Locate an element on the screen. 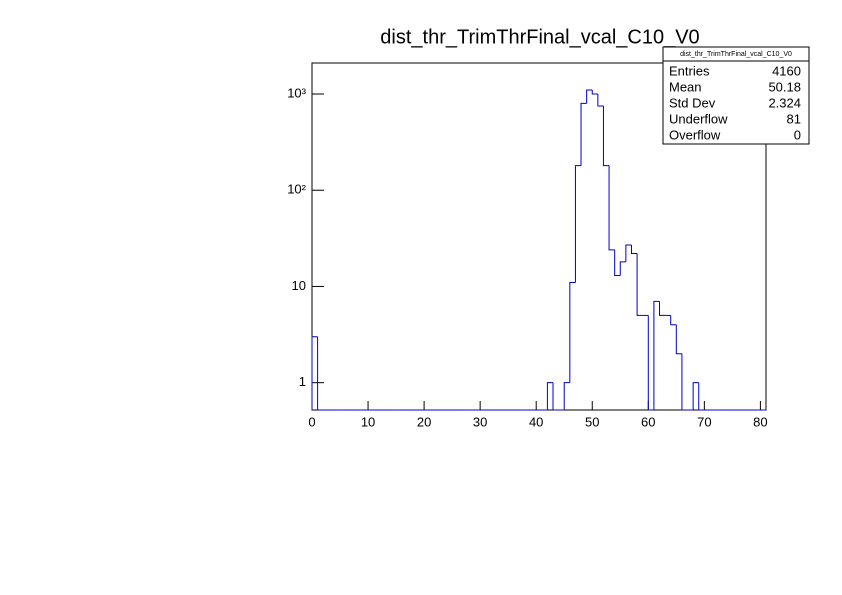 This screenshot has width=842, height=595. x-tick-label: 40 is located at coordinates (536, 421).